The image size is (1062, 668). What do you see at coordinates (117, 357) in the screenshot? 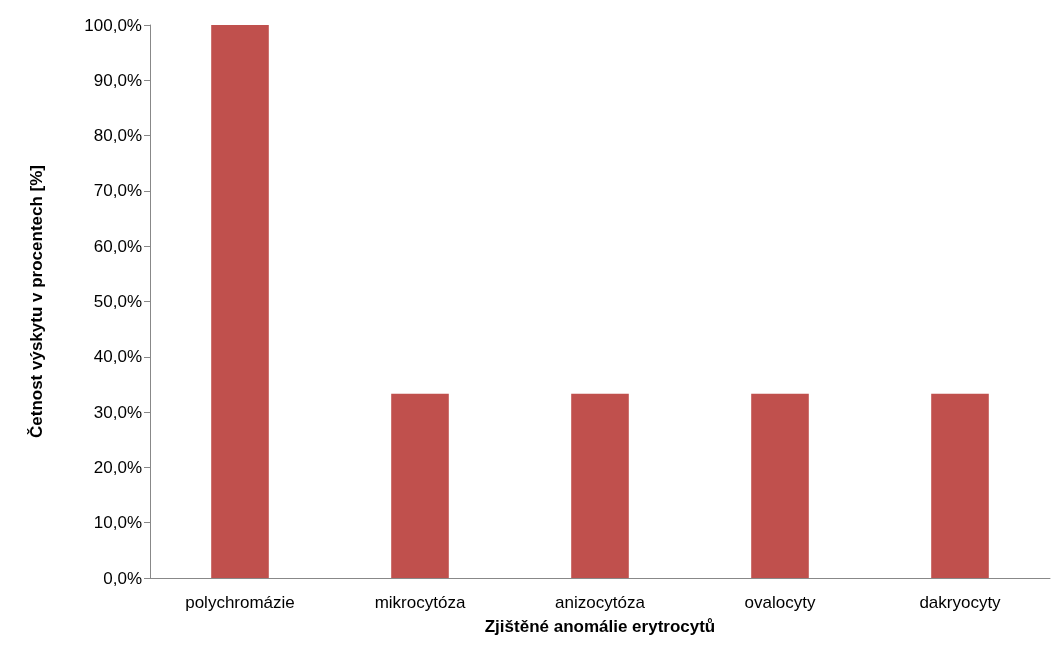
I see `y-tick-label: 40,0%` at bounding box center [117, 357].